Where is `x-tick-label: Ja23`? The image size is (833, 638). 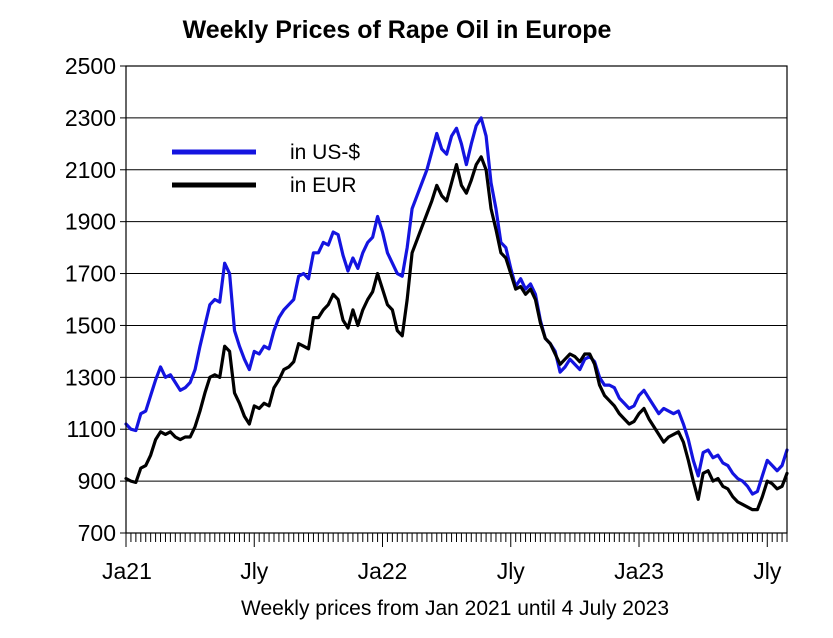 x-tick-label: Ja23 is located at coordinates (639, 571).